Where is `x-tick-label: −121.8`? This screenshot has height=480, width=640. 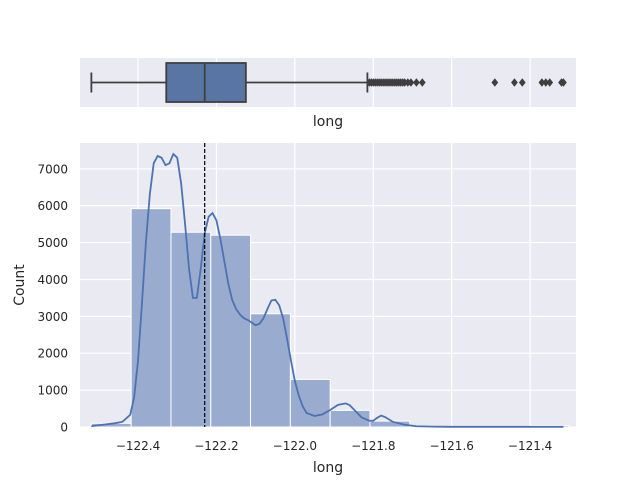
x-tick-label: −121.8 is located at coordinates (373, 446).